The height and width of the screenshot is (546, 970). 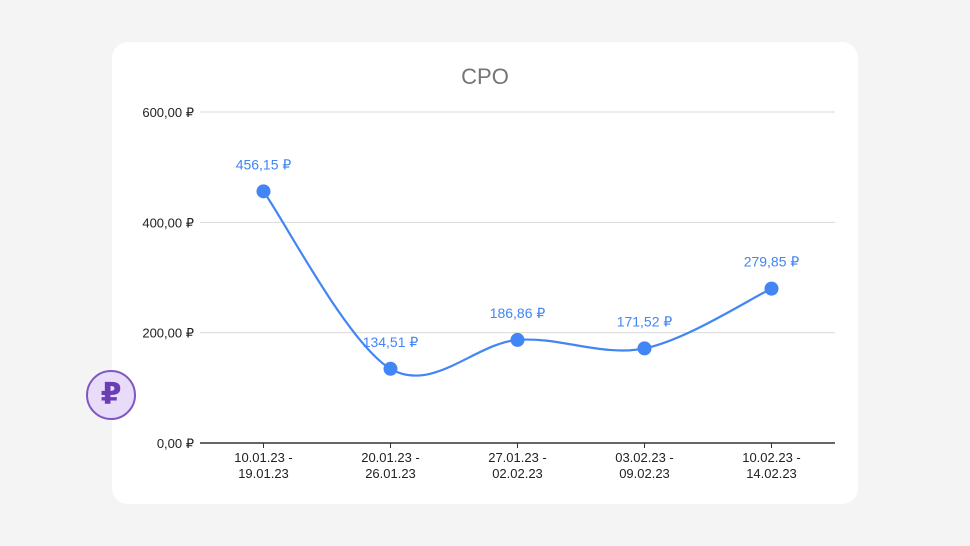 What do you see at coordinates (264, 164) in the screenshot?
I see `data-label: 456,15 ₽` at bounding box center [264, 164].